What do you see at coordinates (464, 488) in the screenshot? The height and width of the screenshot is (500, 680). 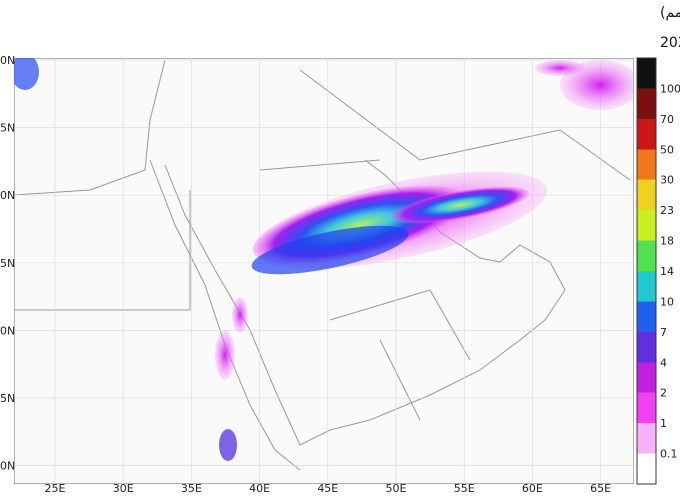 I see `lon-label: 55E` at bounding box center [464, 488].